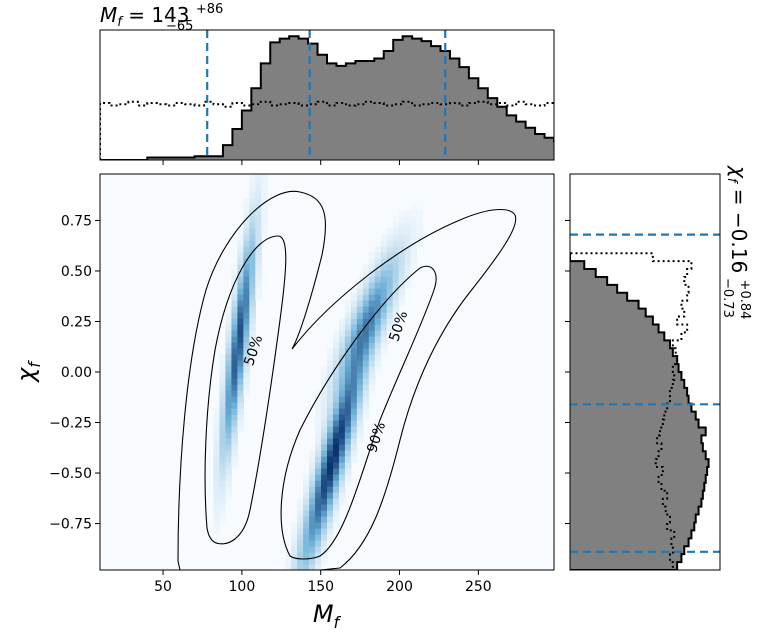  What do you see at coordinates (76, 221) in the screenshot?
I see `y-tick-label: 0.75` at bounding box center [76, 221].